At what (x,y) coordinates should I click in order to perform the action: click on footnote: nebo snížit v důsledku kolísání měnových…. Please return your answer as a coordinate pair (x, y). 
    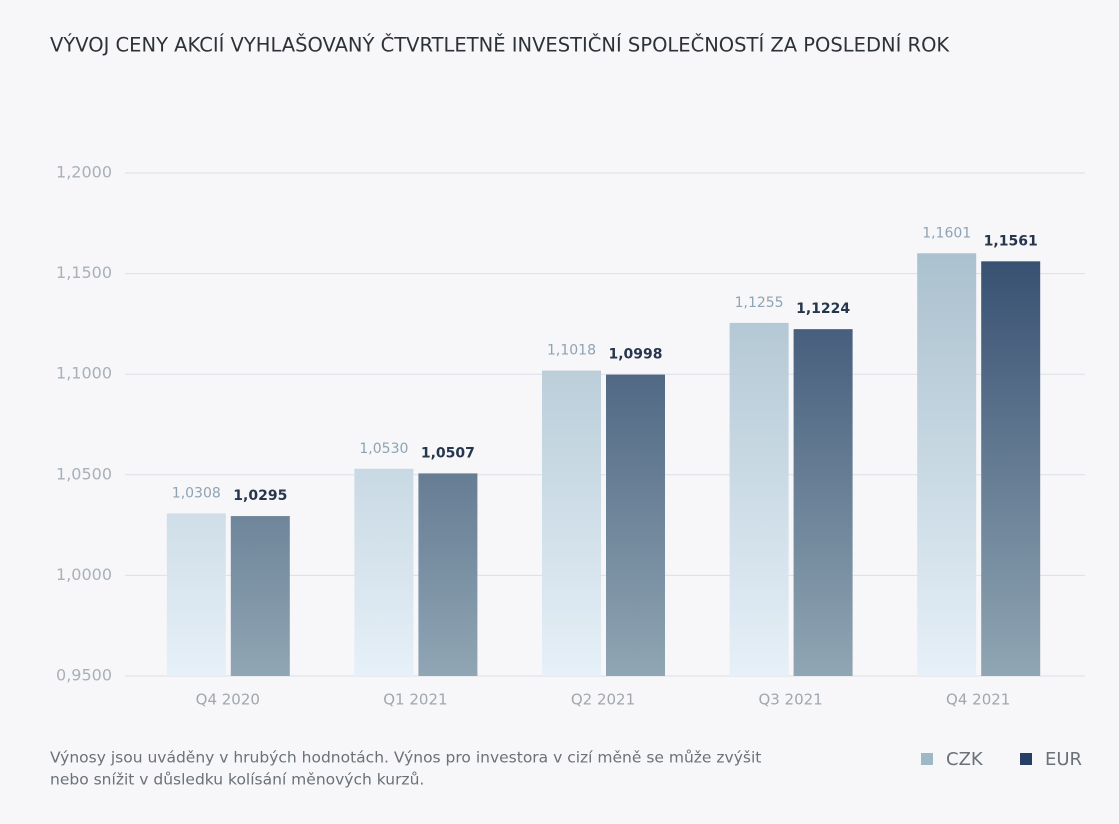
    Looking at the image, I should click on (237, 780).